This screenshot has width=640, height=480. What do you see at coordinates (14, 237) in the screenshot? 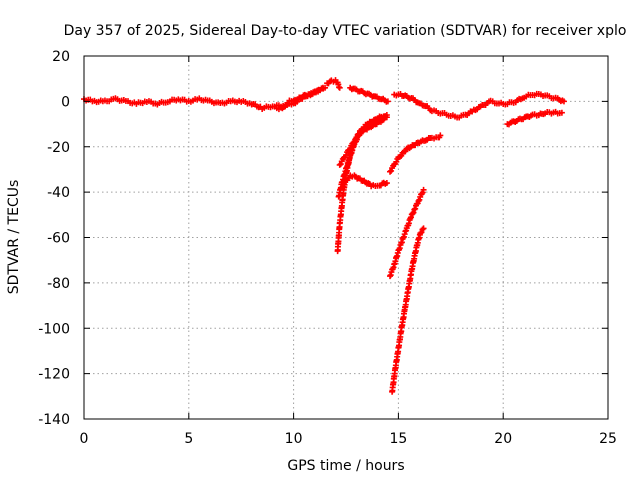
I see `y-axis-label: SDTVAR / TECUs` at bounding box center [14, 237].